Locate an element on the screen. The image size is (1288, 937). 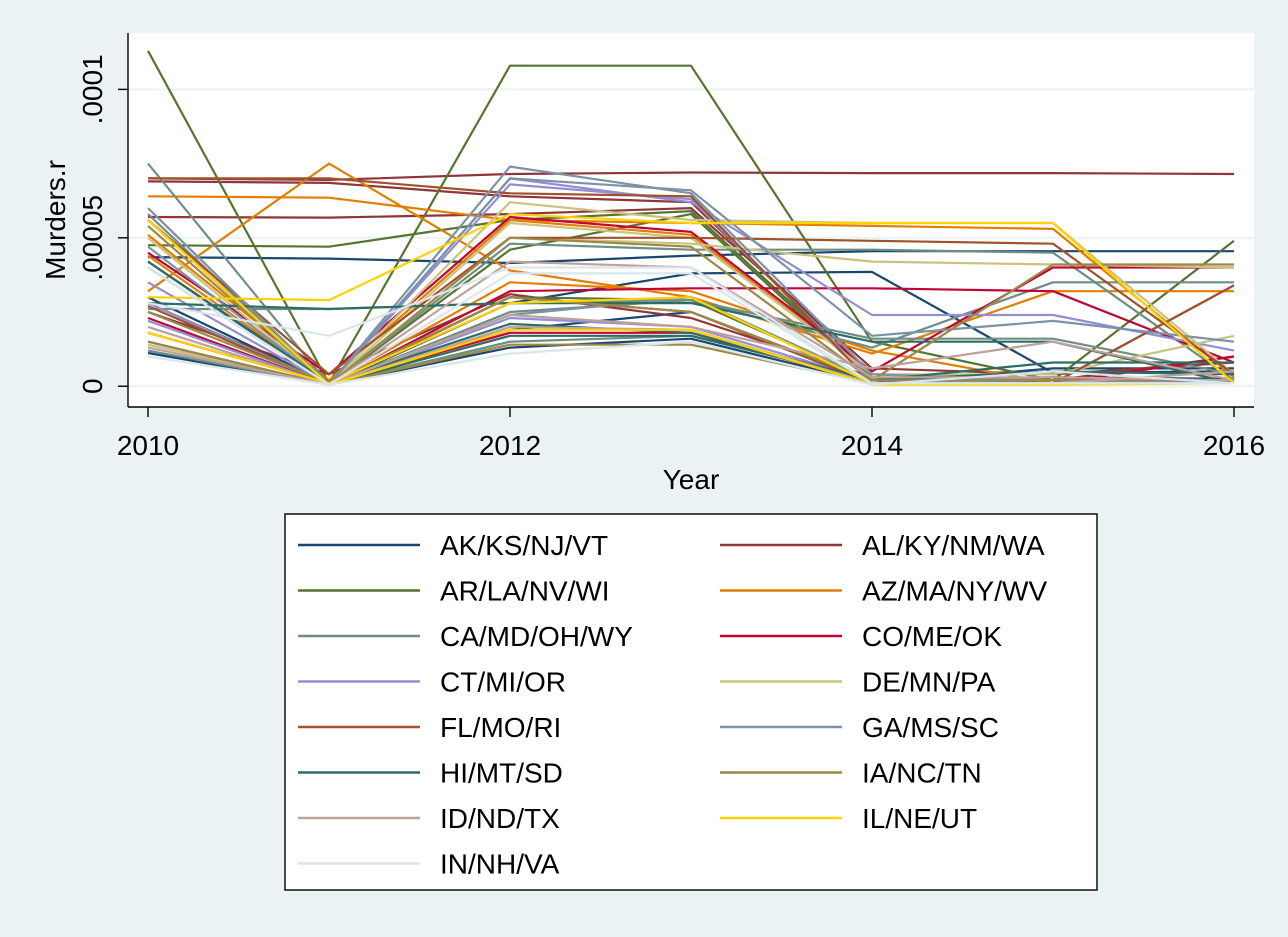
legend-label-6: CT/MI/OR is located at coordinates (503, 682).